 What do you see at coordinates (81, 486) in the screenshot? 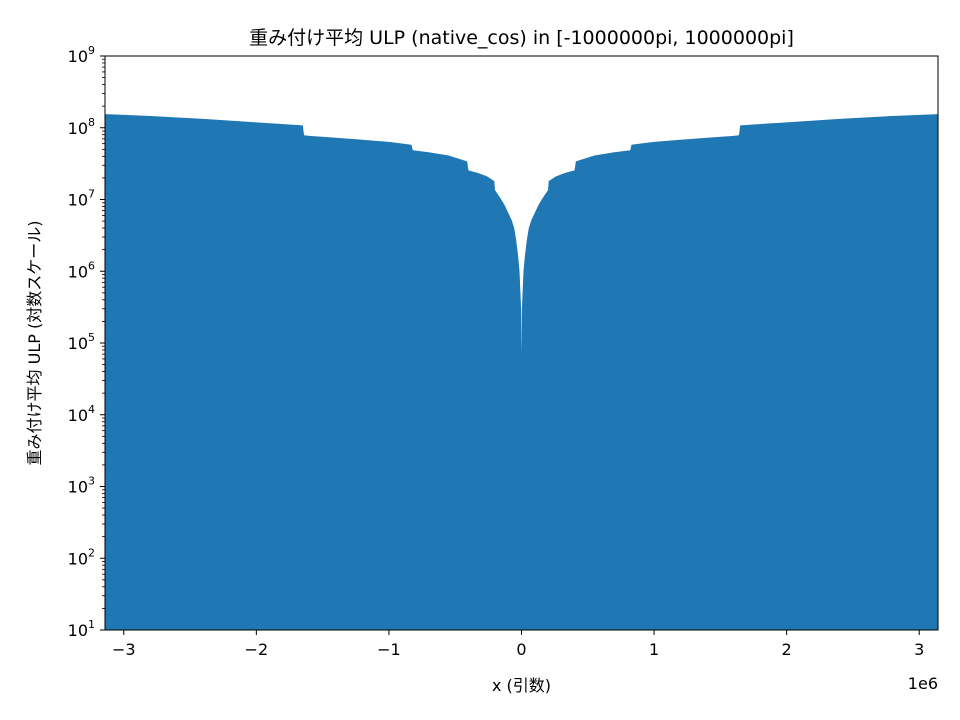
I see `y-tick-label: 10³` at bounding box center [81, 486].